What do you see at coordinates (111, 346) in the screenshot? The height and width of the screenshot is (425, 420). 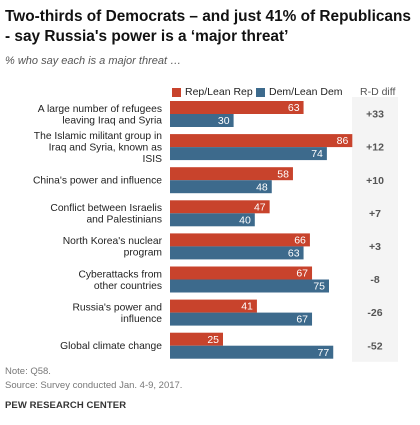 I see `category-label: Global climate change` at bounding box center [111, 346].